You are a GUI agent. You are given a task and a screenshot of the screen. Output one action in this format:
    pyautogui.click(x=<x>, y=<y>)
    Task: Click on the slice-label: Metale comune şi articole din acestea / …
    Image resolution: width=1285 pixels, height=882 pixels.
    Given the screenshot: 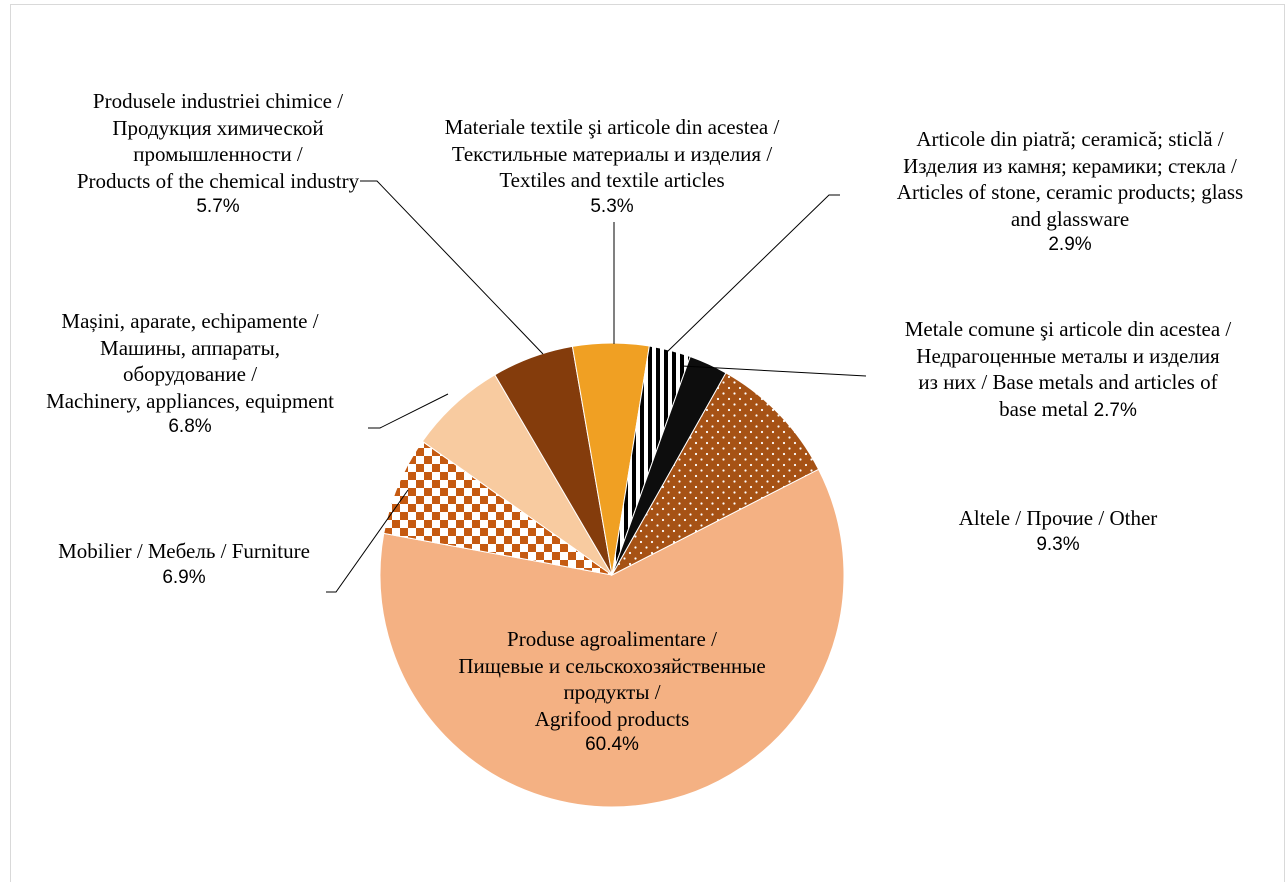 What is the action you would take?
    pyautogui.click(x=1068, y=370)
    